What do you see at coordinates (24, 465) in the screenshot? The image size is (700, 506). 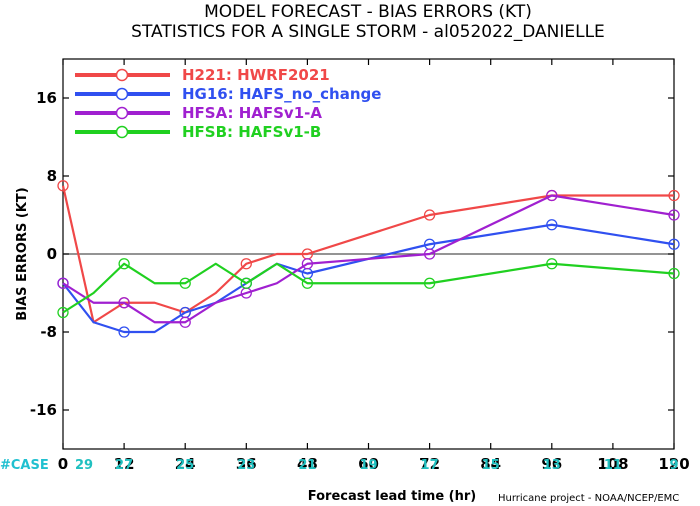 I see `case-count-label: #CASE` at bounding box center [24, 465].